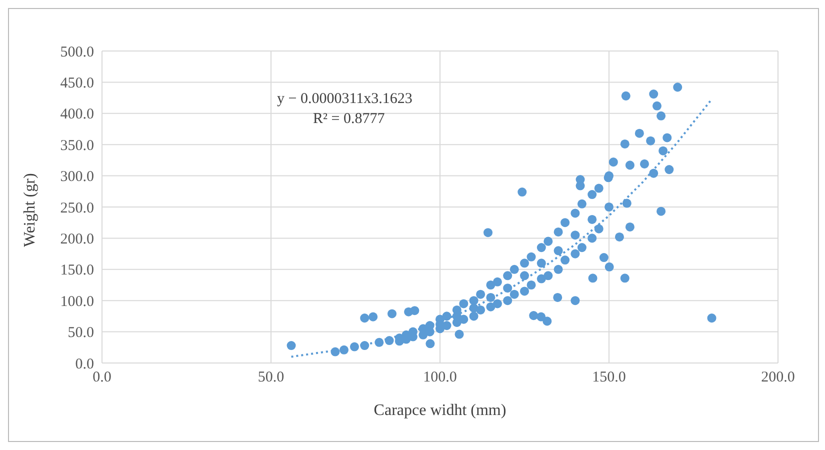  What do you see at coordinates (778, 378) in the screenshot?
I see `x-tick-label: 200.0` at bounding box center [778, 378].